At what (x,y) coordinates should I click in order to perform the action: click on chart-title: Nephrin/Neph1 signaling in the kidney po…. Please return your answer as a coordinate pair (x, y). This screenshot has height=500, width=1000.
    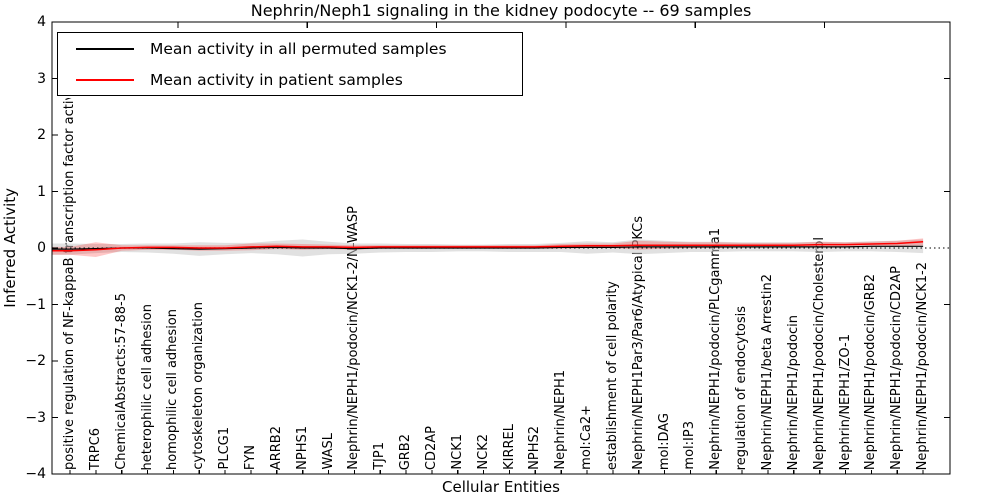
    Looking at the image, I should click on (501, 10).